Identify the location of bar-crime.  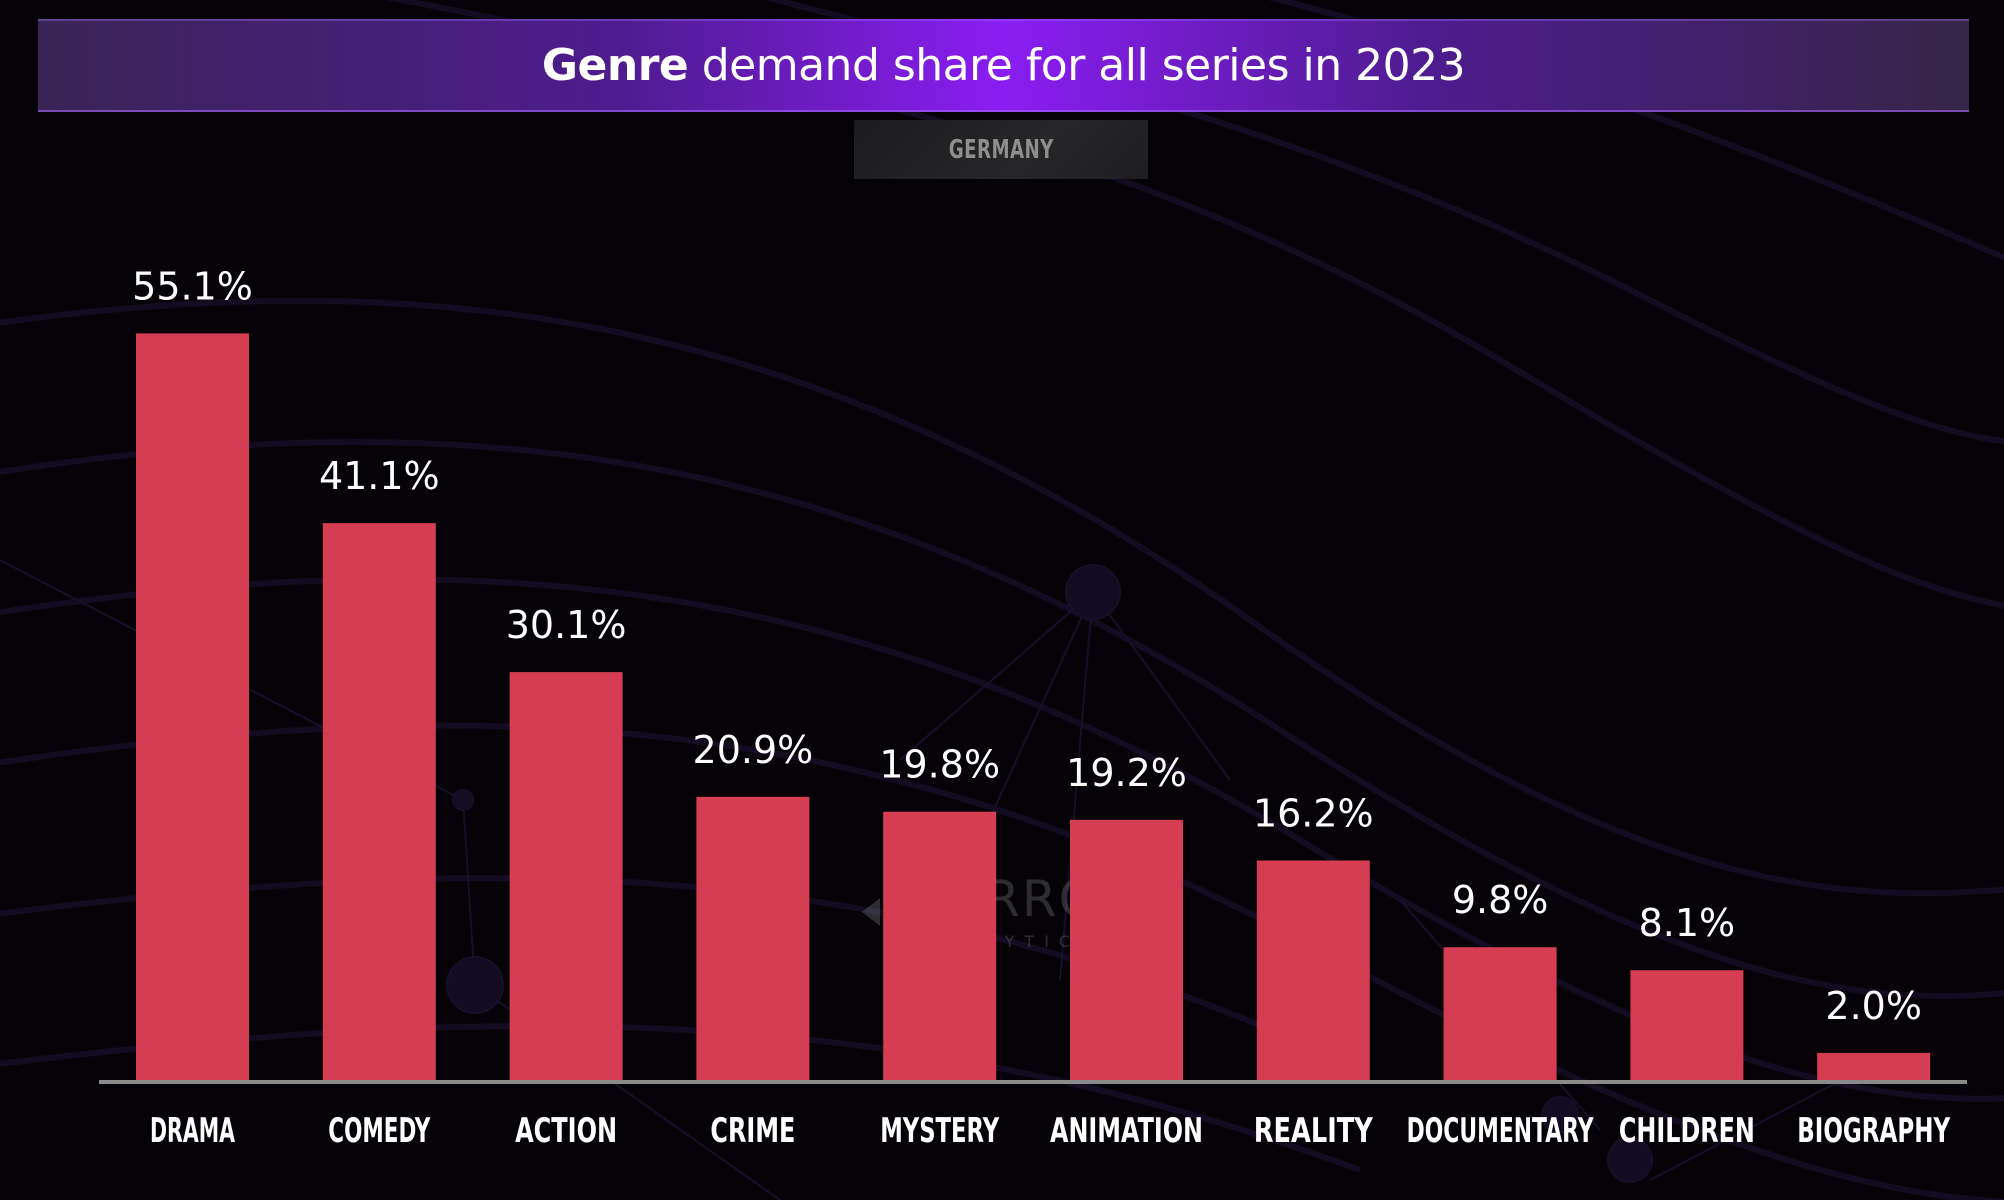
(753, 938).